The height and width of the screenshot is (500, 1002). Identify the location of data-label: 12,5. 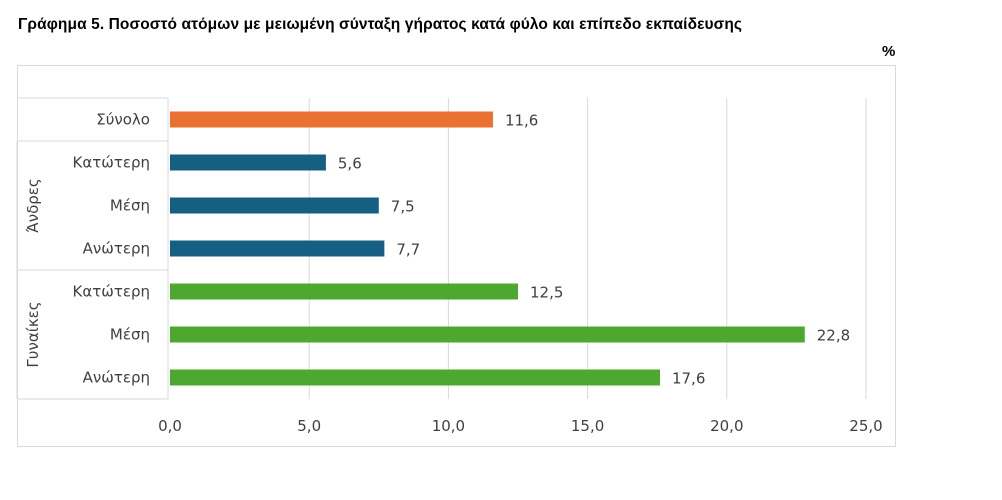
(546, 293).